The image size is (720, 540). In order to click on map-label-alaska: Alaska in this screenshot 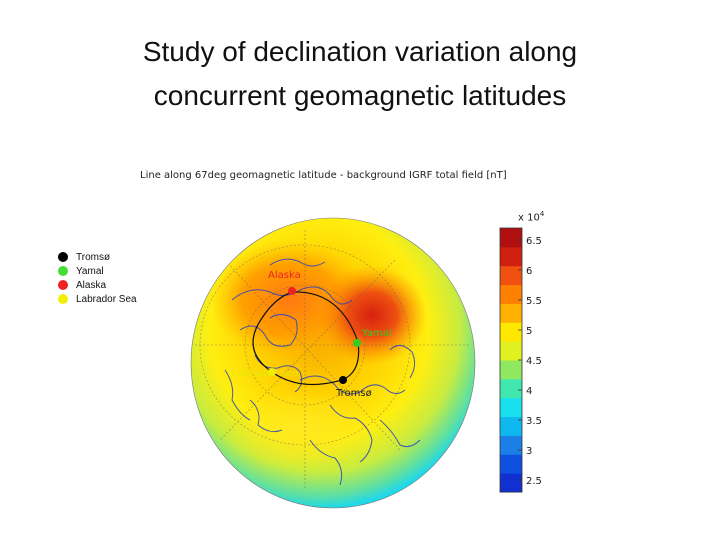, I will do `click(284, 275)`.